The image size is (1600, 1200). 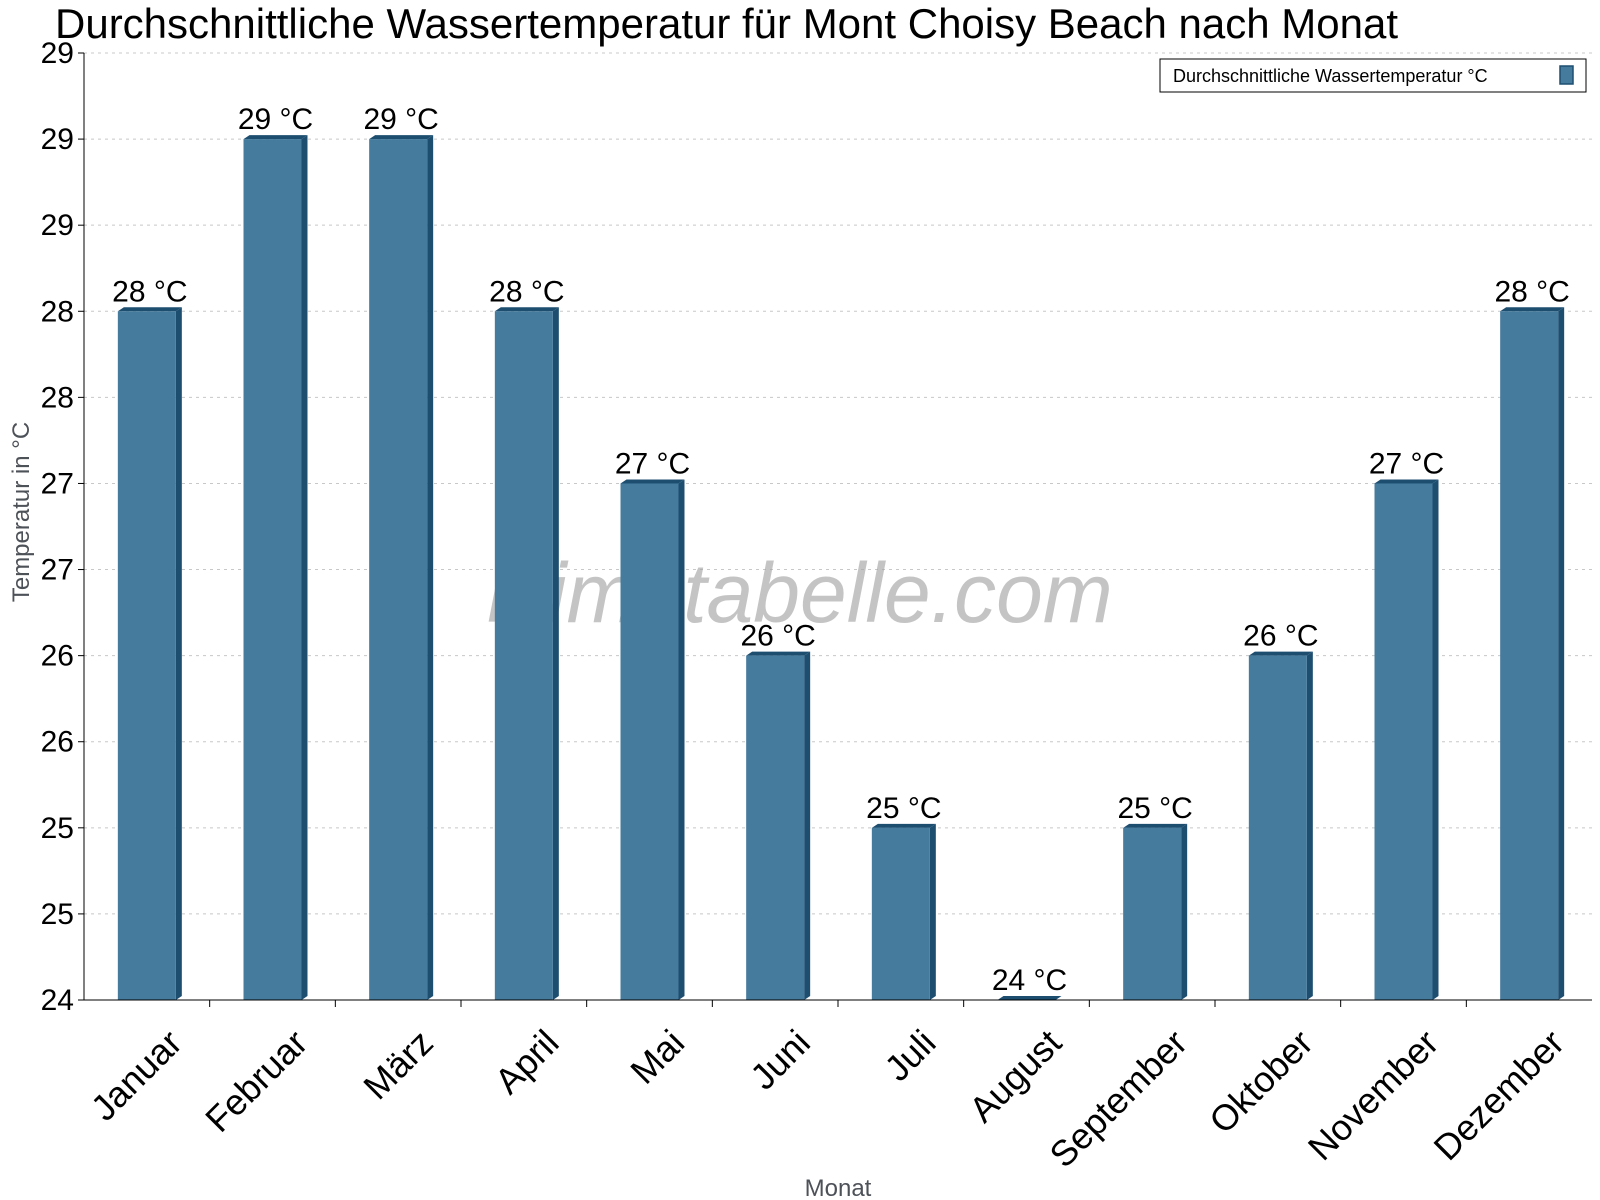 What do you see at coordinates (256, 1081) in the screenshot?
I see `x-tick-label: Februar` at bounding box center [256, 1081].